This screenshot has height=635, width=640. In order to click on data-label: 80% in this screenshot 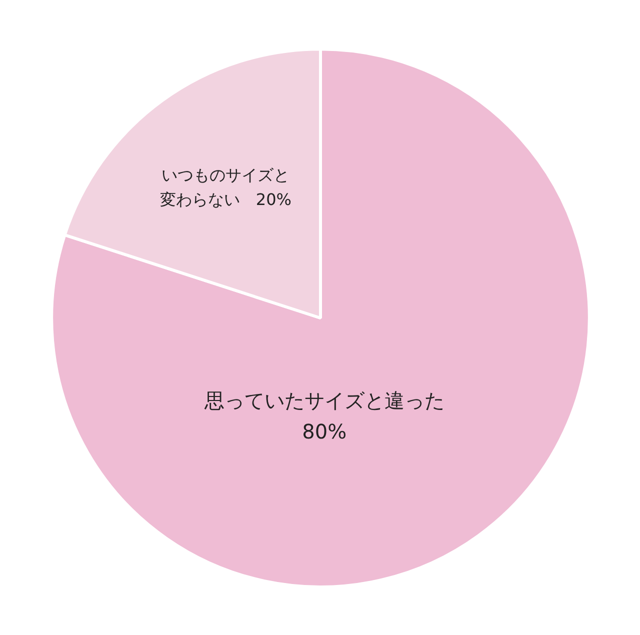, I will do `click(324, 432)`.